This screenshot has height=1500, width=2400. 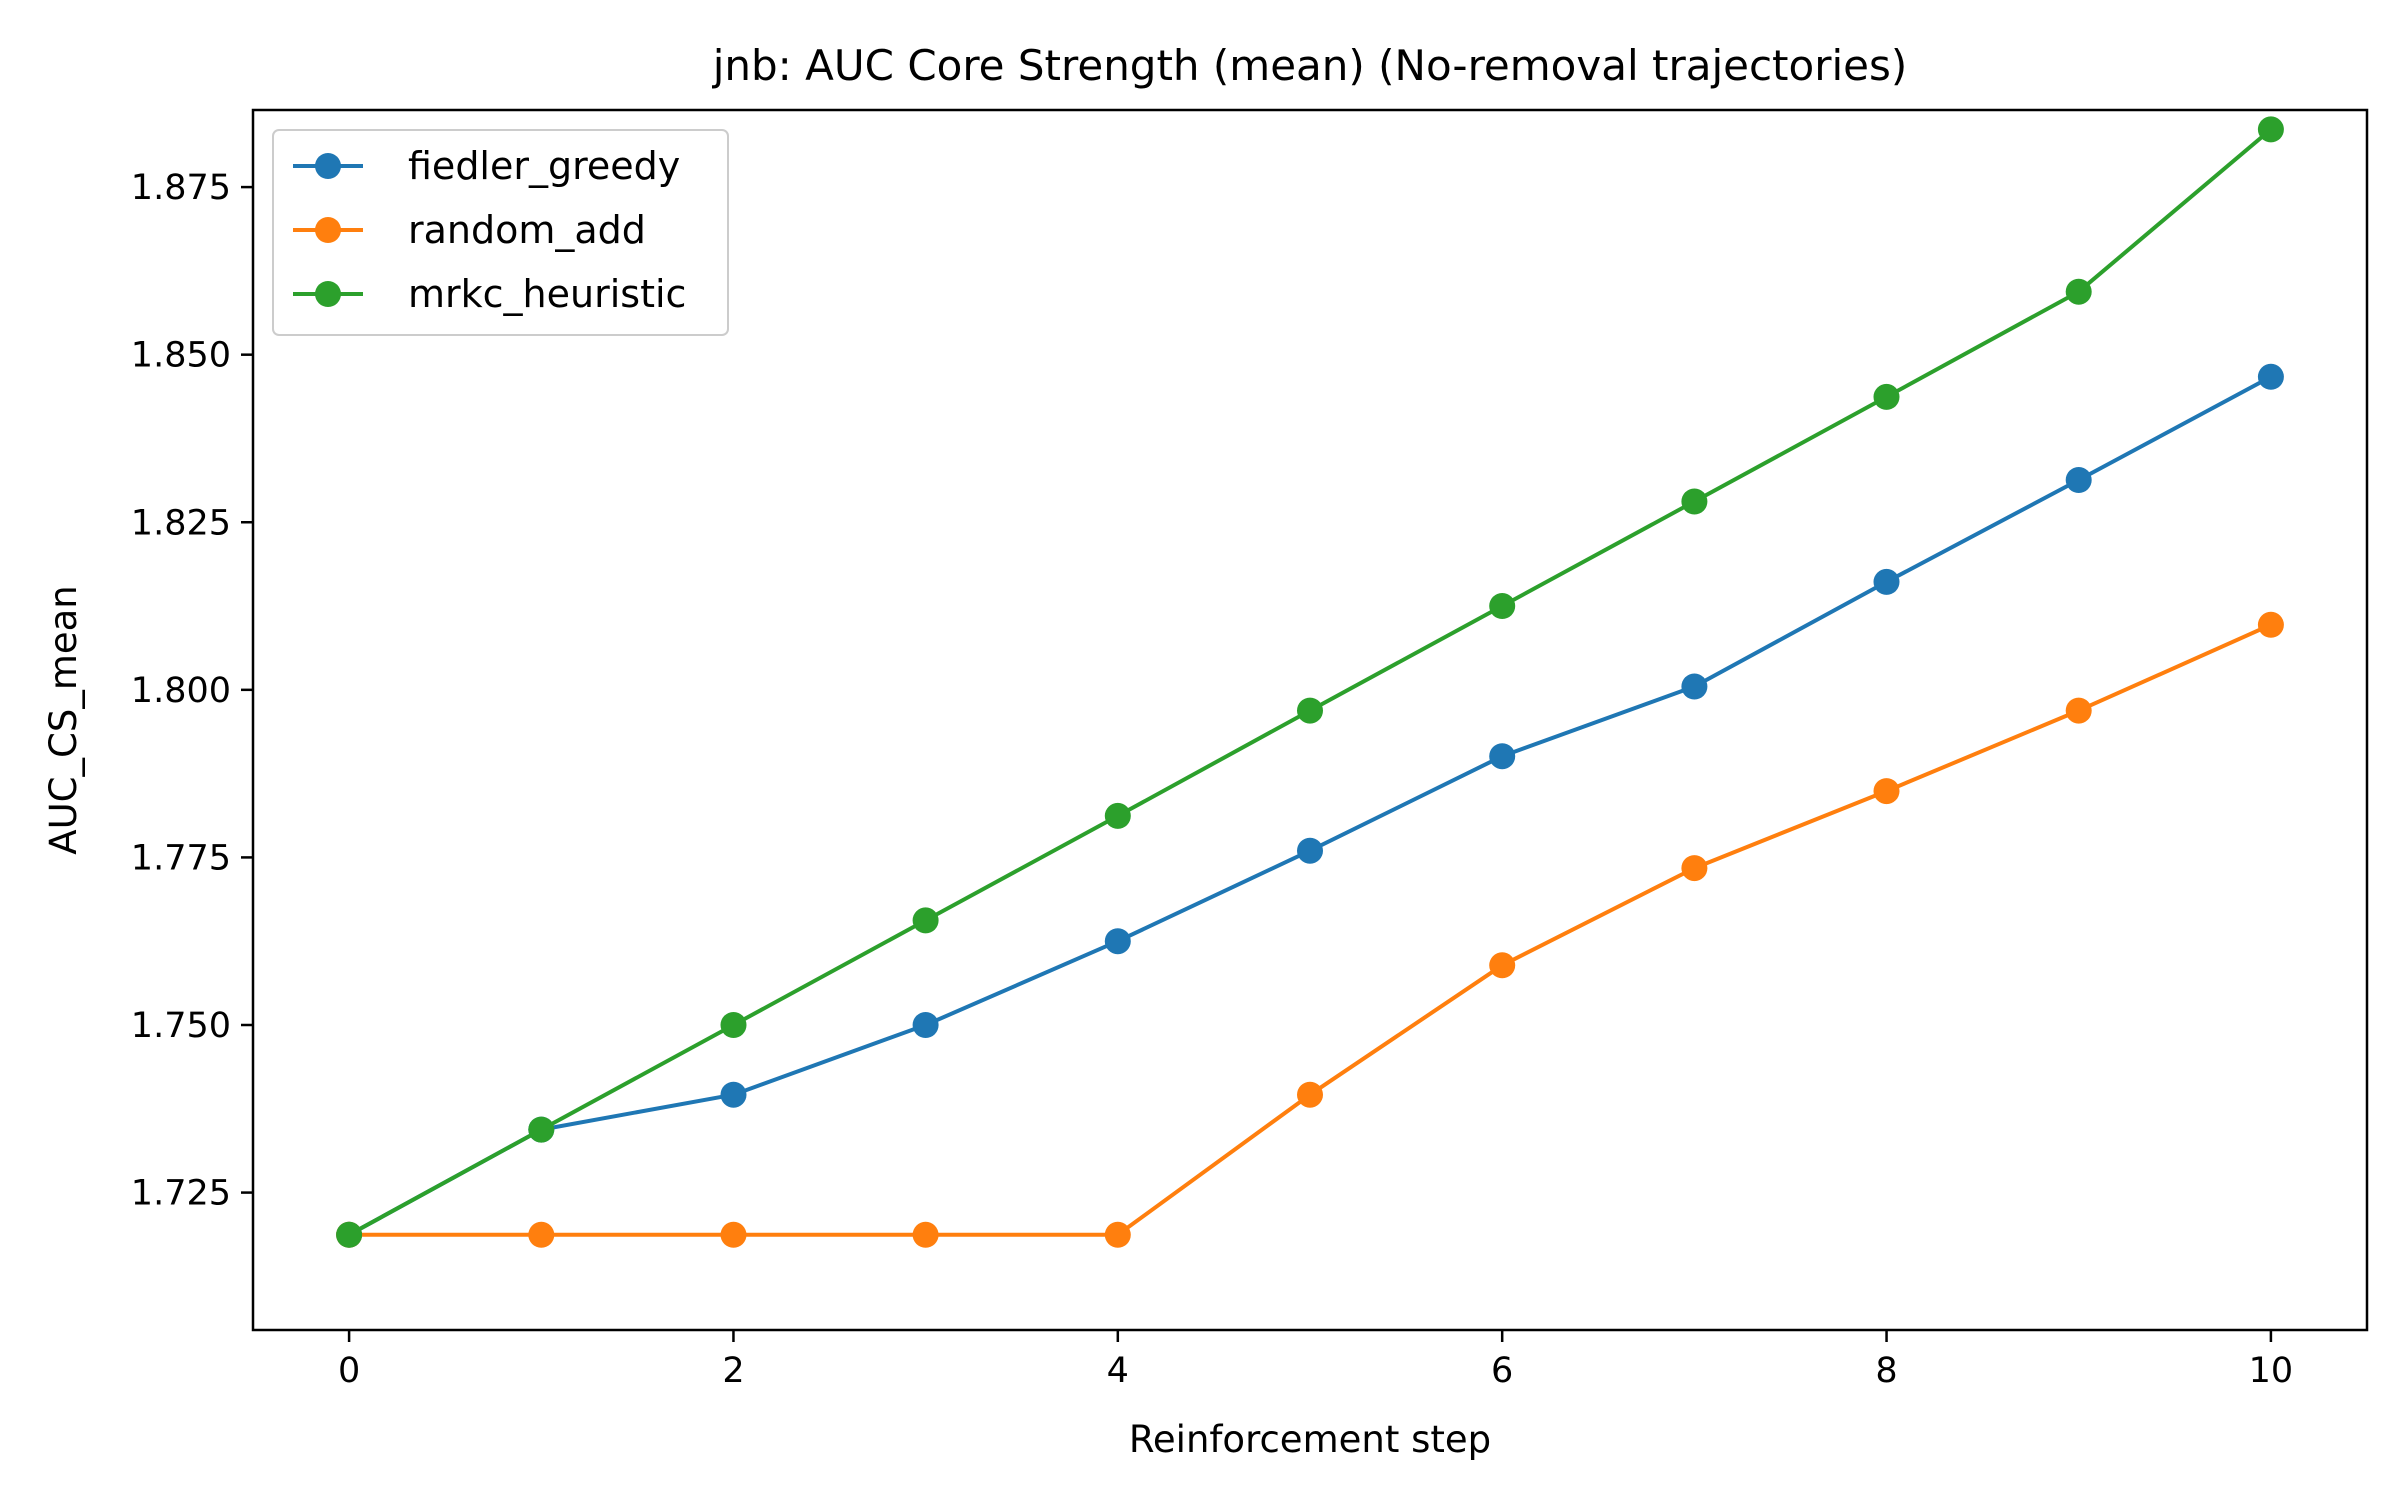 What do you see at coordinates (733, 1371) in the screenshot?
I see `x-tick-label: 2` at bounding box center [733, 1371].